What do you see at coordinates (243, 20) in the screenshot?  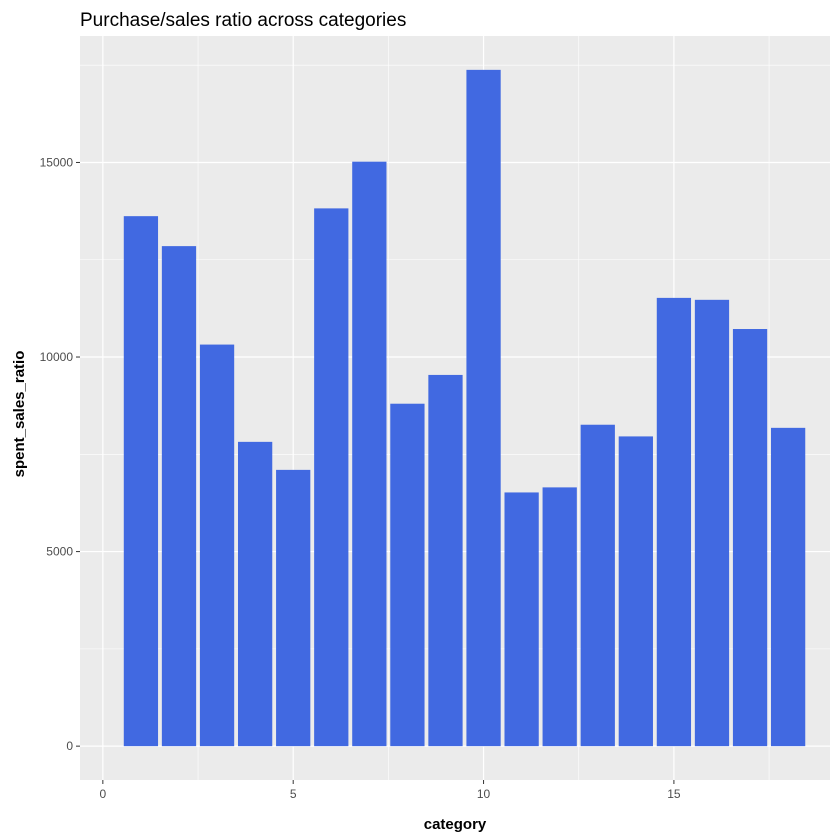 I see `chart-title: Purchase/sales ratio across categories` at bounding box center [243, 20].